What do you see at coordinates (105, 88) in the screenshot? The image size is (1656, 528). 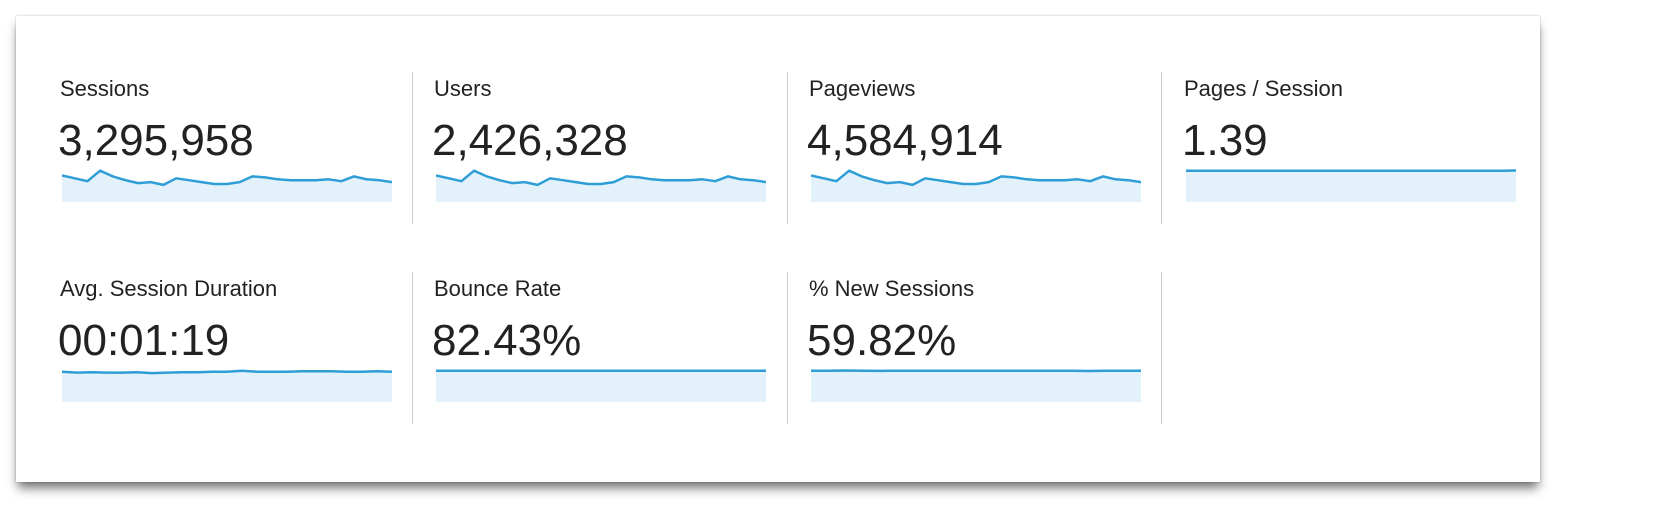 I see `metric-label: Sessions` at bounding box center [105, 88].